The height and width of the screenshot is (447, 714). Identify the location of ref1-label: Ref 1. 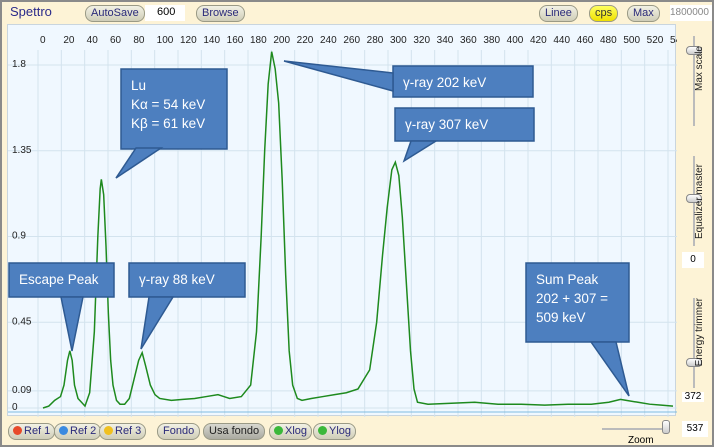
(37, 431).